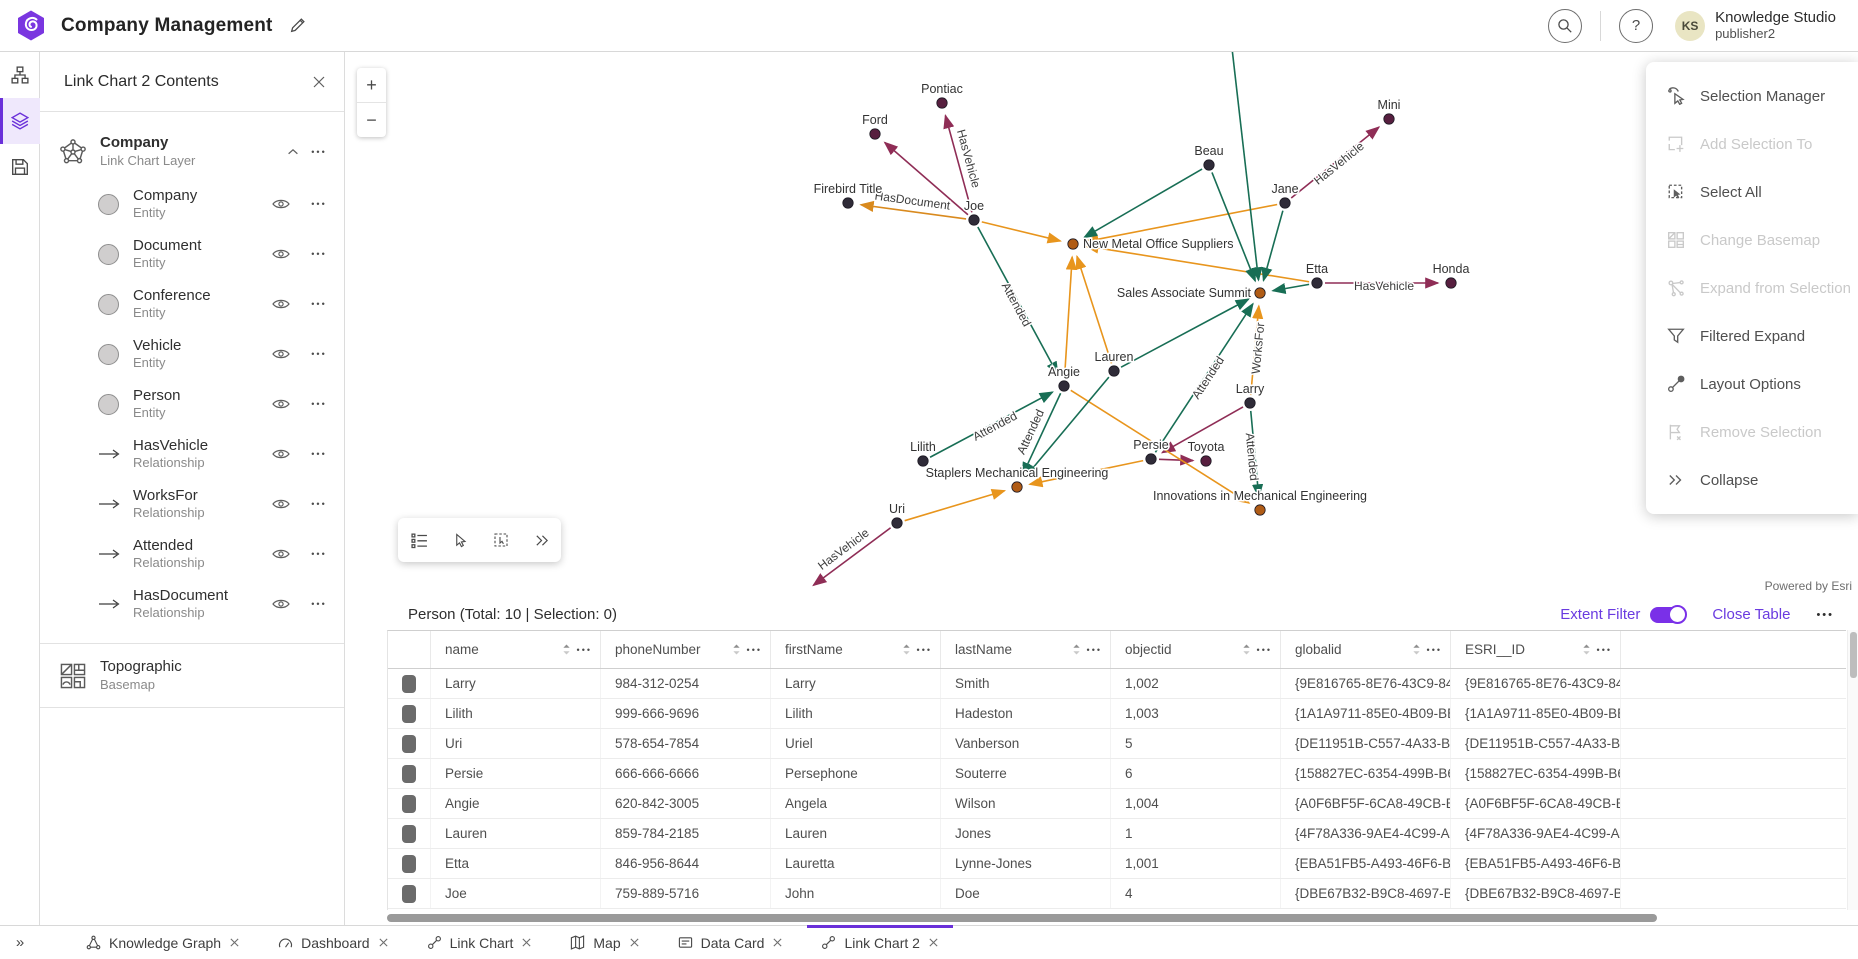  I want to click on layer-item-company: Company Entity •••, so click(192, 204).